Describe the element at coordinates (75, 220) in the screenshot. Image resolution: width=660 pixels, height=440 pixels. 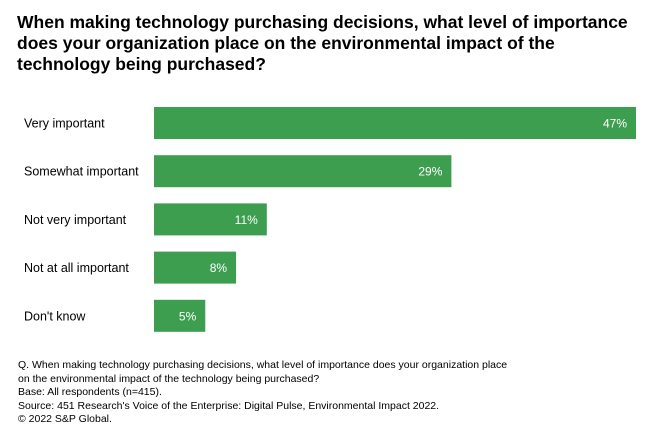
I see `category-label: Not very important` at that location.